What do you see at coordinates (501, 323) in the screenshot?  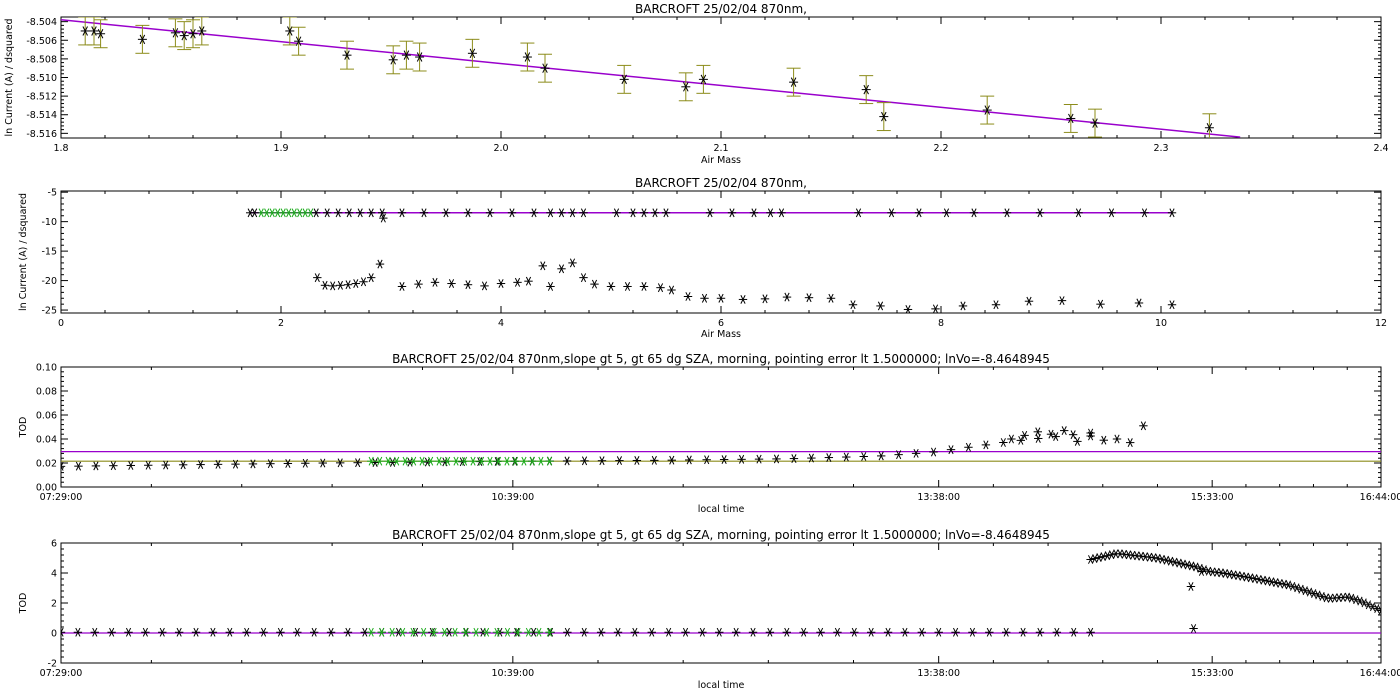 I see `x-tick-label: 4` at bounding box center [501, 323].